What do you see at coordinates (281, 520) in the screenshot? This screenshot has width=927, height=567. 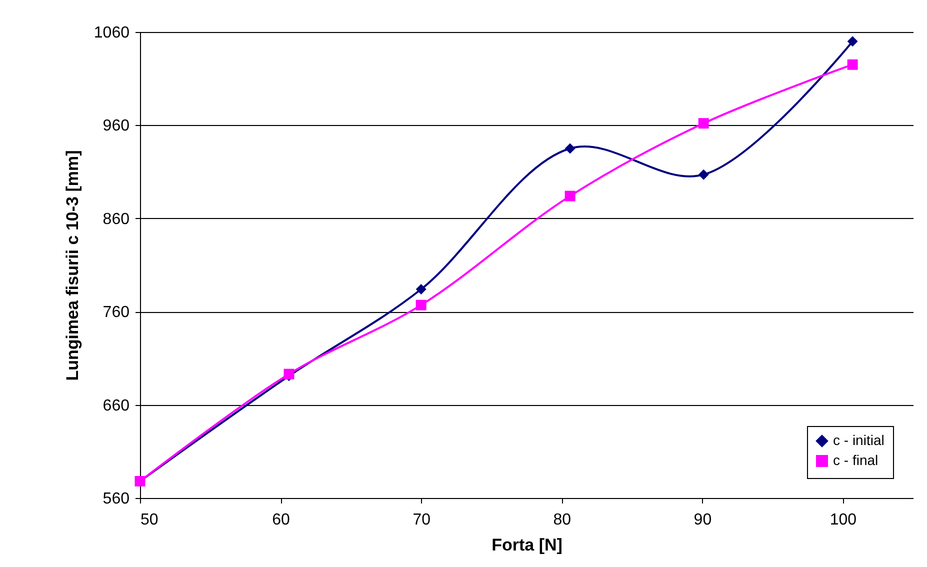 I see `x-tick-label: 60` at bounding box center [281, 520].